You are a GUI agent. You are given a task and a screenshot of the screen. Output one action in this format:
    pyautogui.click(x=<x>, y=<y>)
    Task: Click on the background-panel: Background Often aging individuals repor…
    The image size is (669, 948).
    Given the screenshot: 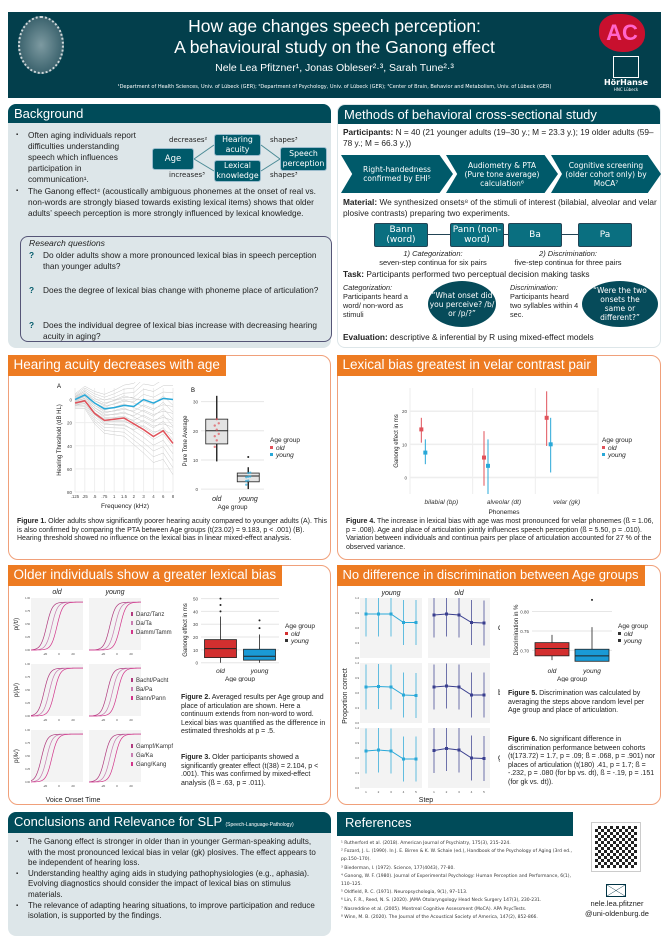 What is the action you would take?
    pyautogui.click(x=170, y=226)
    